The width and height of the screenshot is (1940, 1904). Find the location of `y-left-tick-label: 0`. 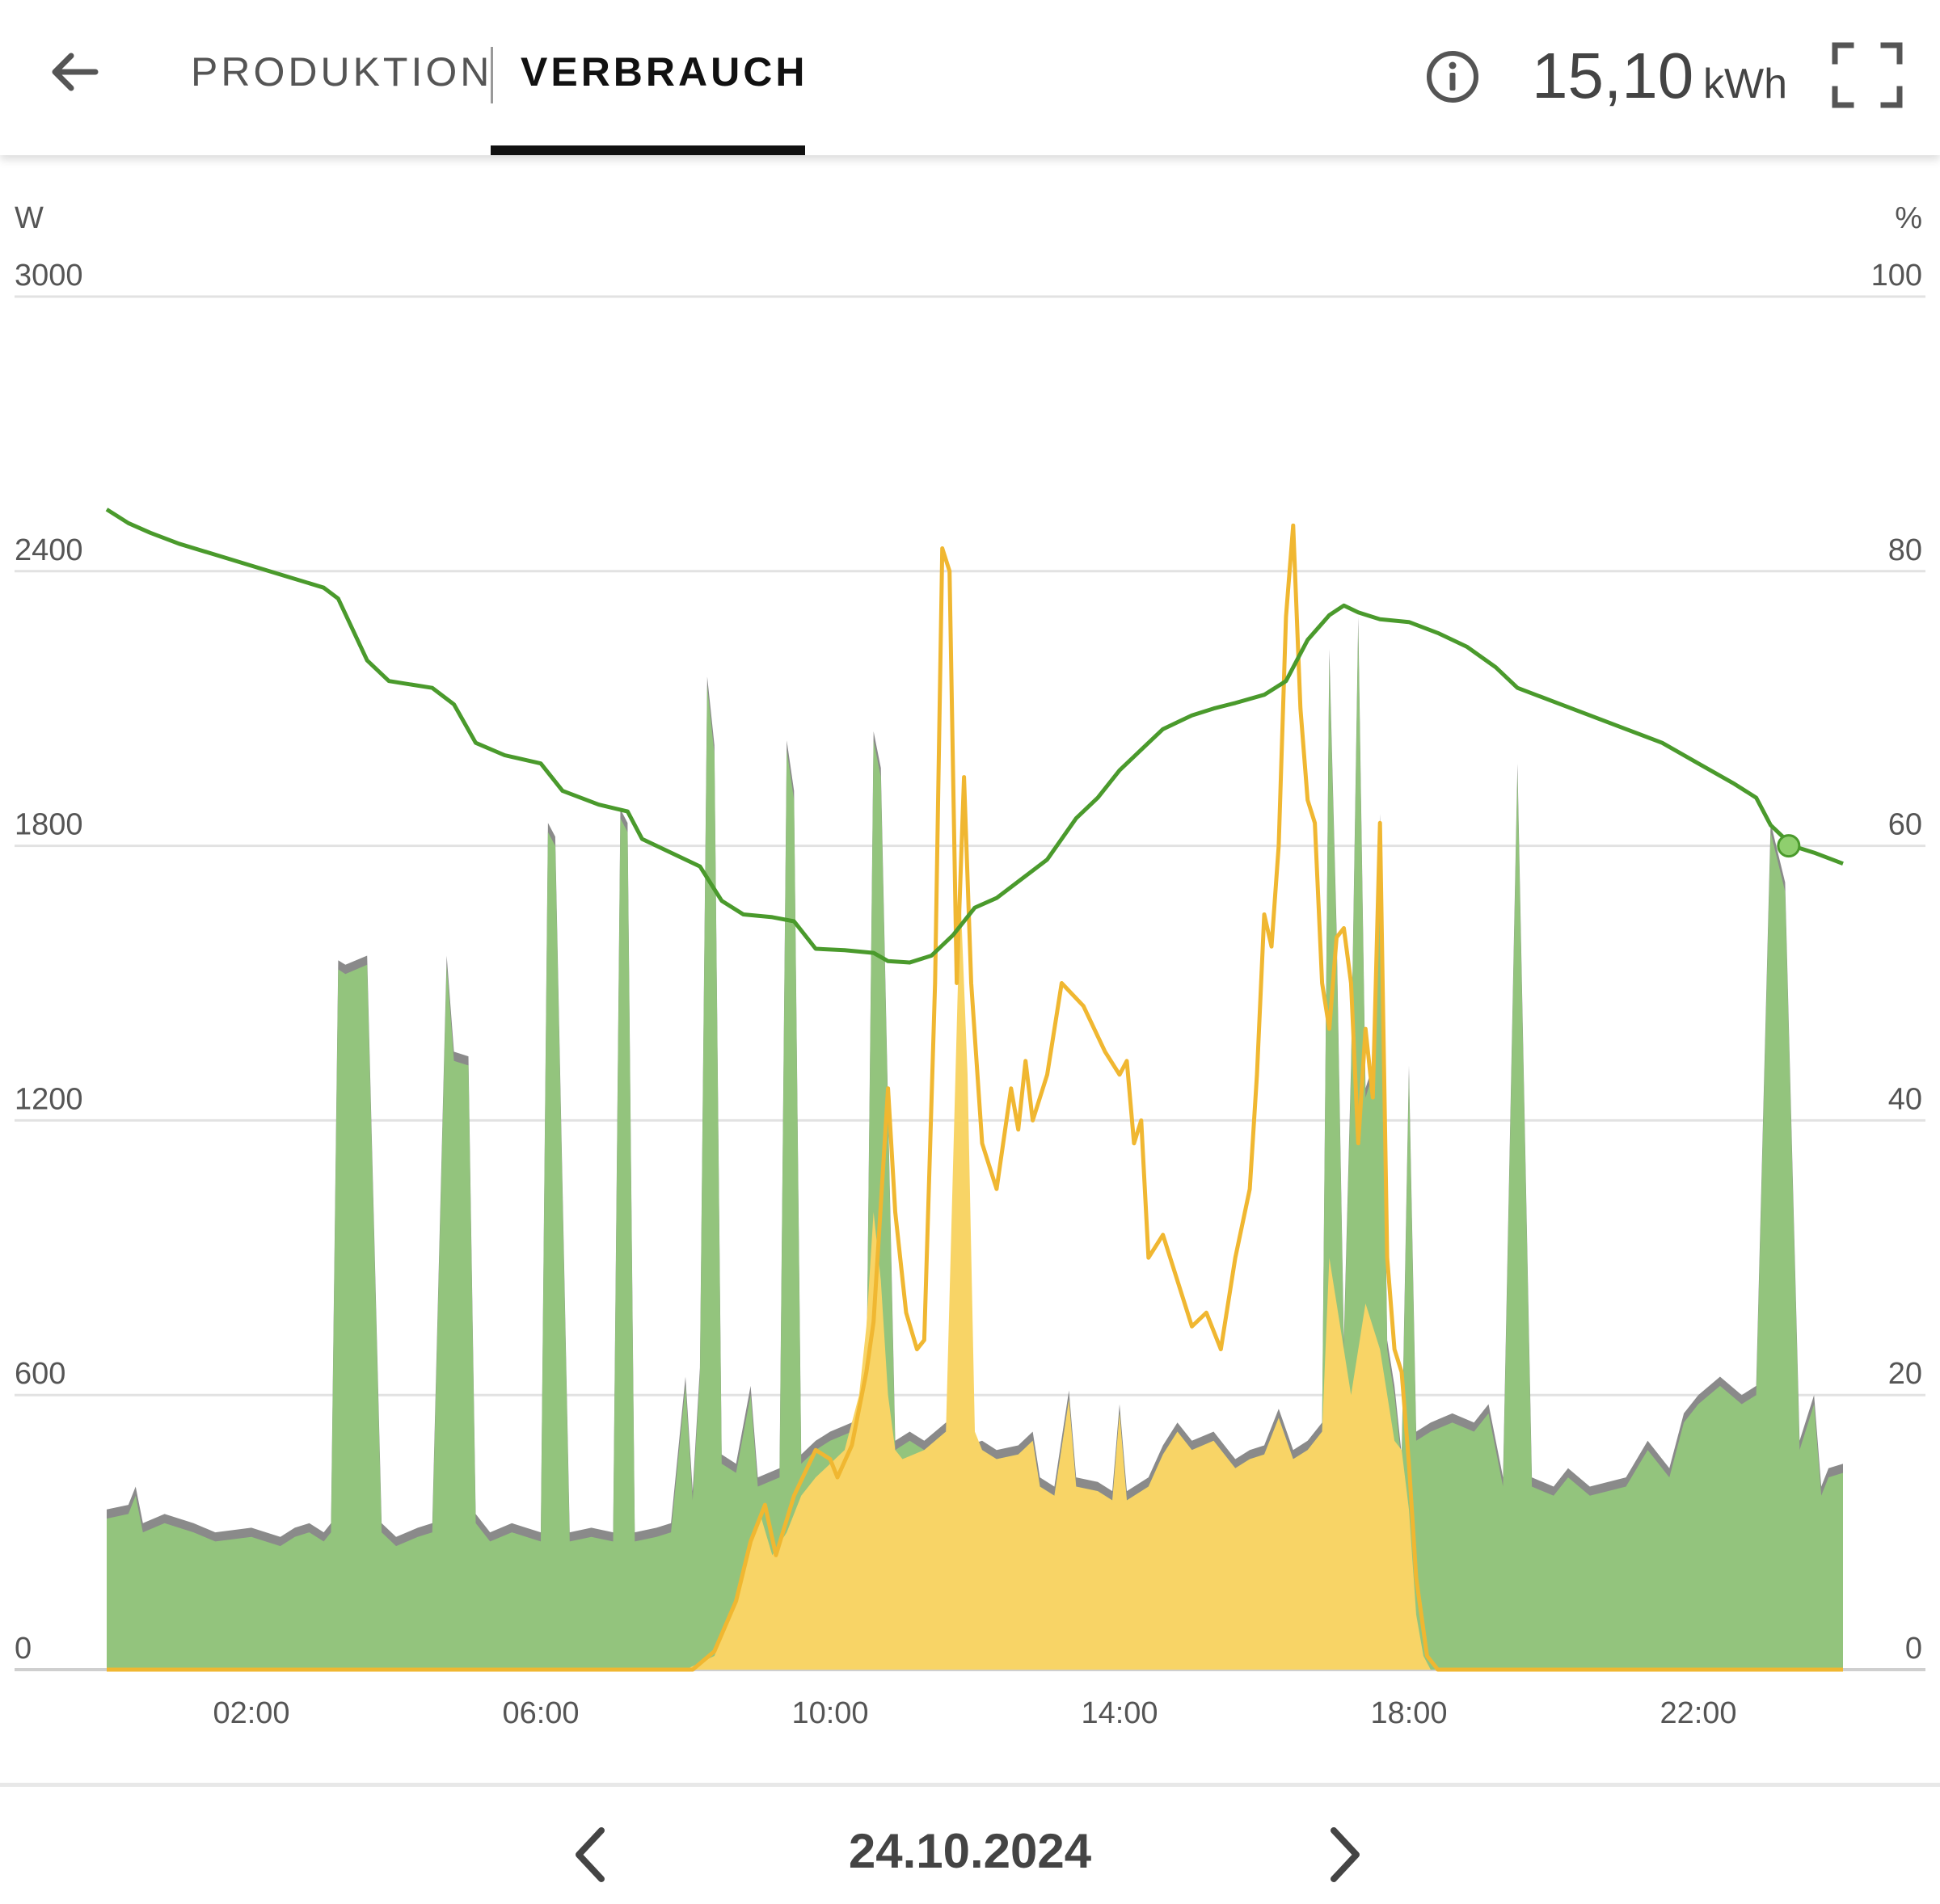

y-left-tick-label: 0 is located at coordinates (23, 1649).